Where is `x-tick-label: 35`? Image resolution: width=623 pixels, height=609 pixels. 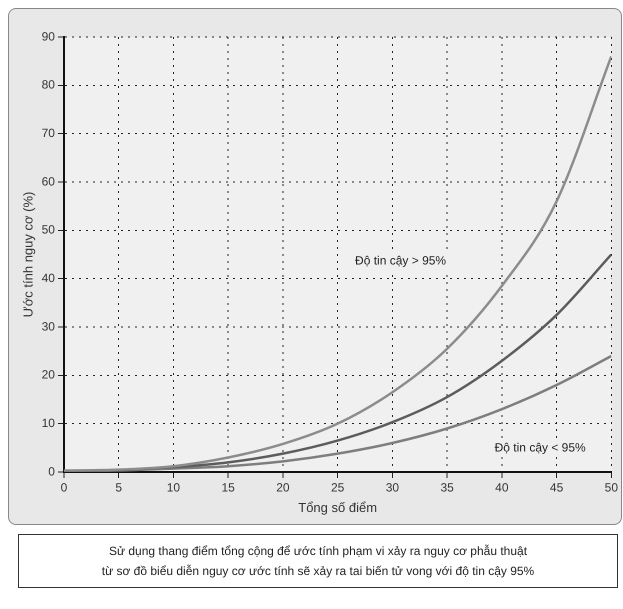
x-tick-label: 35 is located at coordinates (447, 487).